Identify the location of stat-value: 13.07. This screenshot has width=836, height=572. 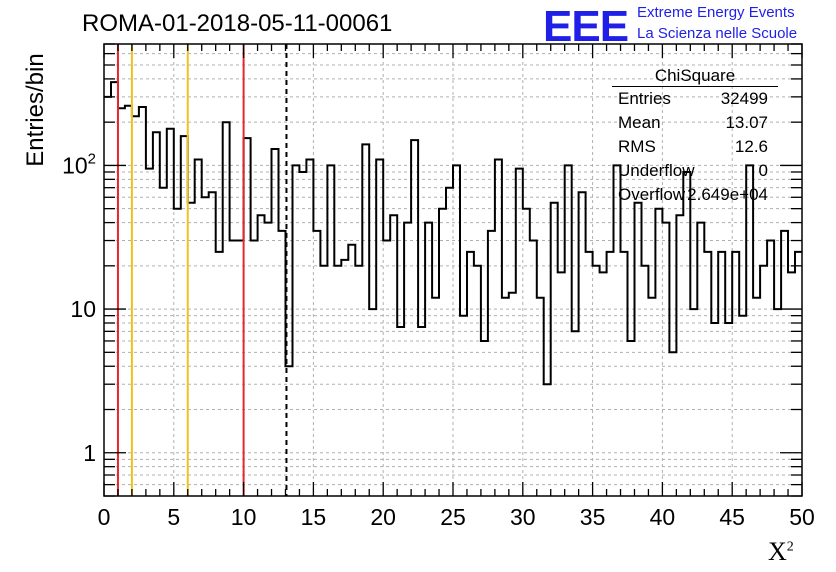
(746, 122).